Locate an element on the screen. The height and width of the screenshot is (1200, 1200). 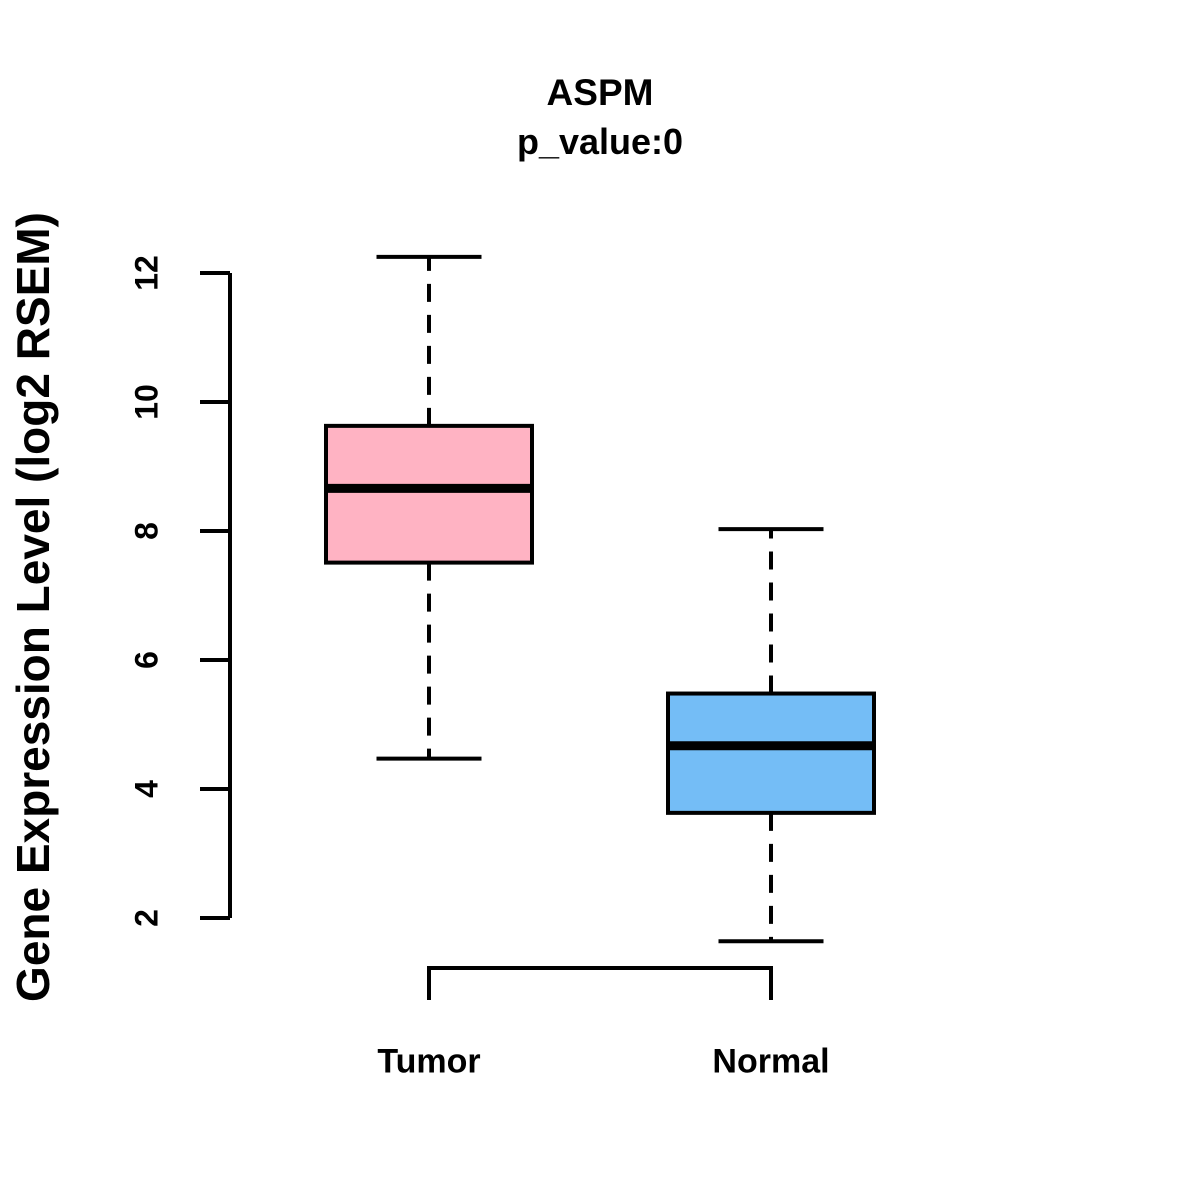
x-category-label-tumor: Tumor is located at coordinates (429, 1061).